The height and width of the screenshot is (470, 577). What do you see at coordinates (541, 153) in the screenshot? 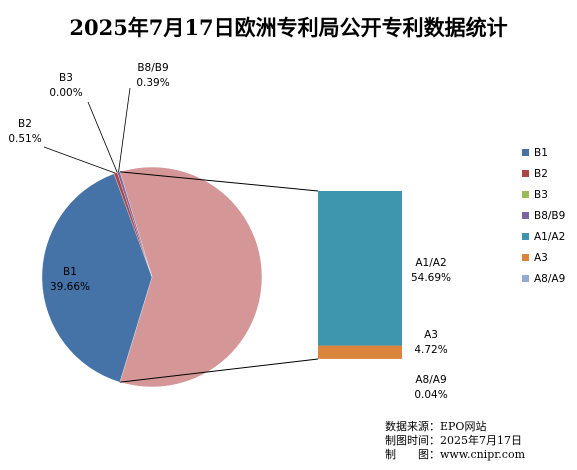
I see `legend-label-b1: B1` at bounding box center [541, 153].